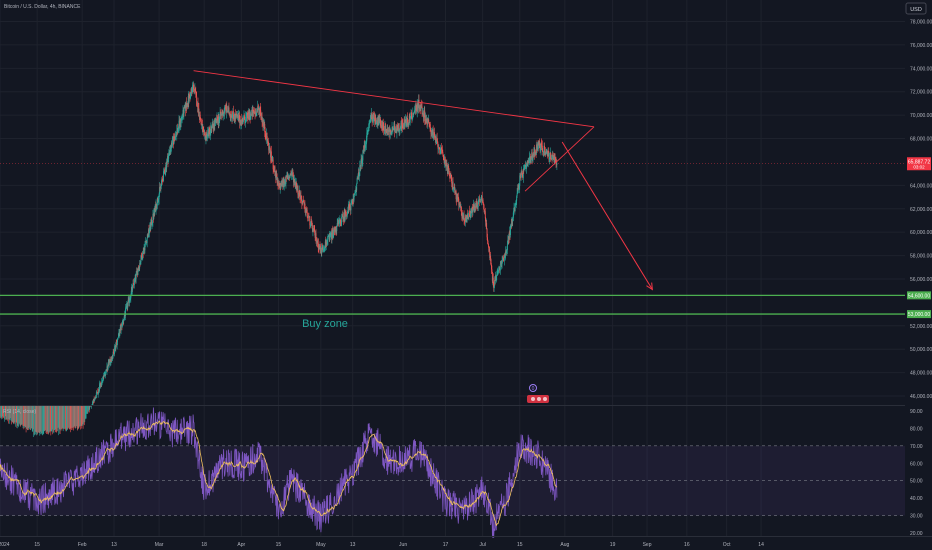 The width and height of the screenshot is (932, 550). Describe the element at coordinates (533, 388) in the screenshot. I see `event-marker-icon` at that location.